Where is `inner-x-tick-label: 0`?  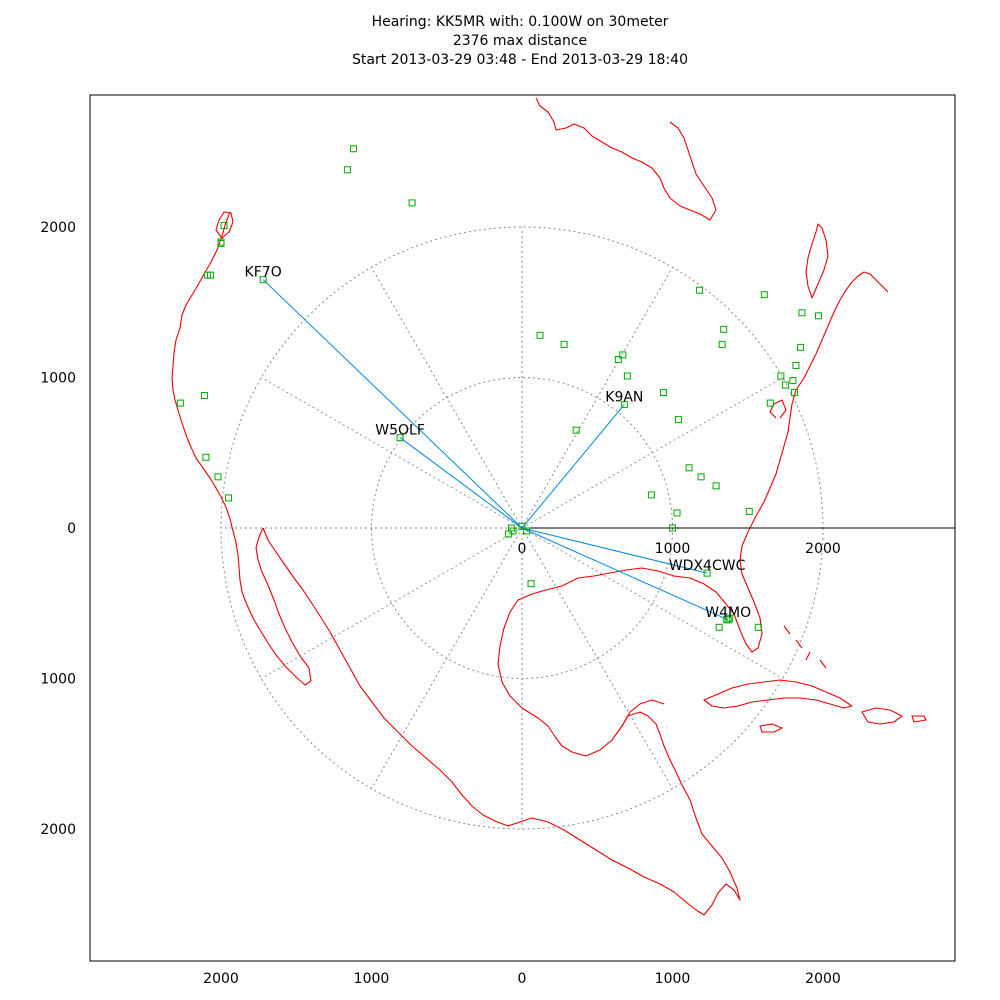 inner-x-tick-label: 0 is located at coordinates (522, 549).